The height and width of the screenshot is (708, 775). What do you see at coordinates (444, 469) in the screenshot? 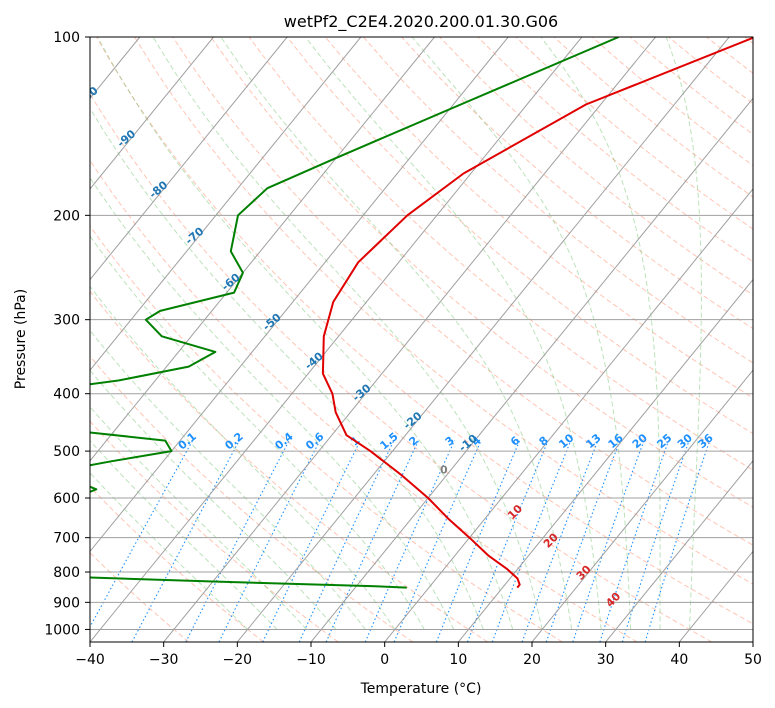
I see `freezing-level-label: 0` at bounding box center [444, 469].